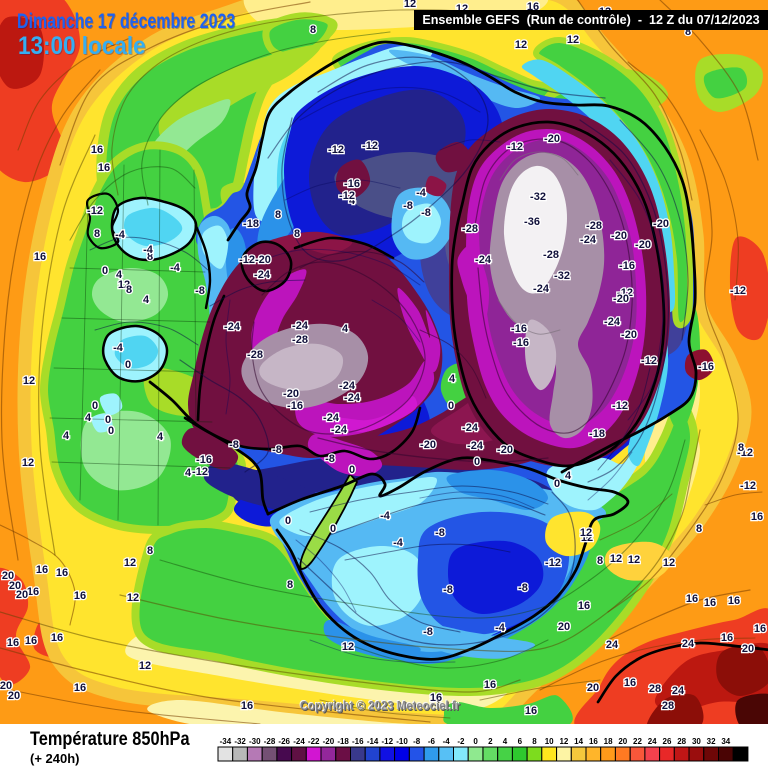  I want to click on svg-text: -16, so click(358, 741).